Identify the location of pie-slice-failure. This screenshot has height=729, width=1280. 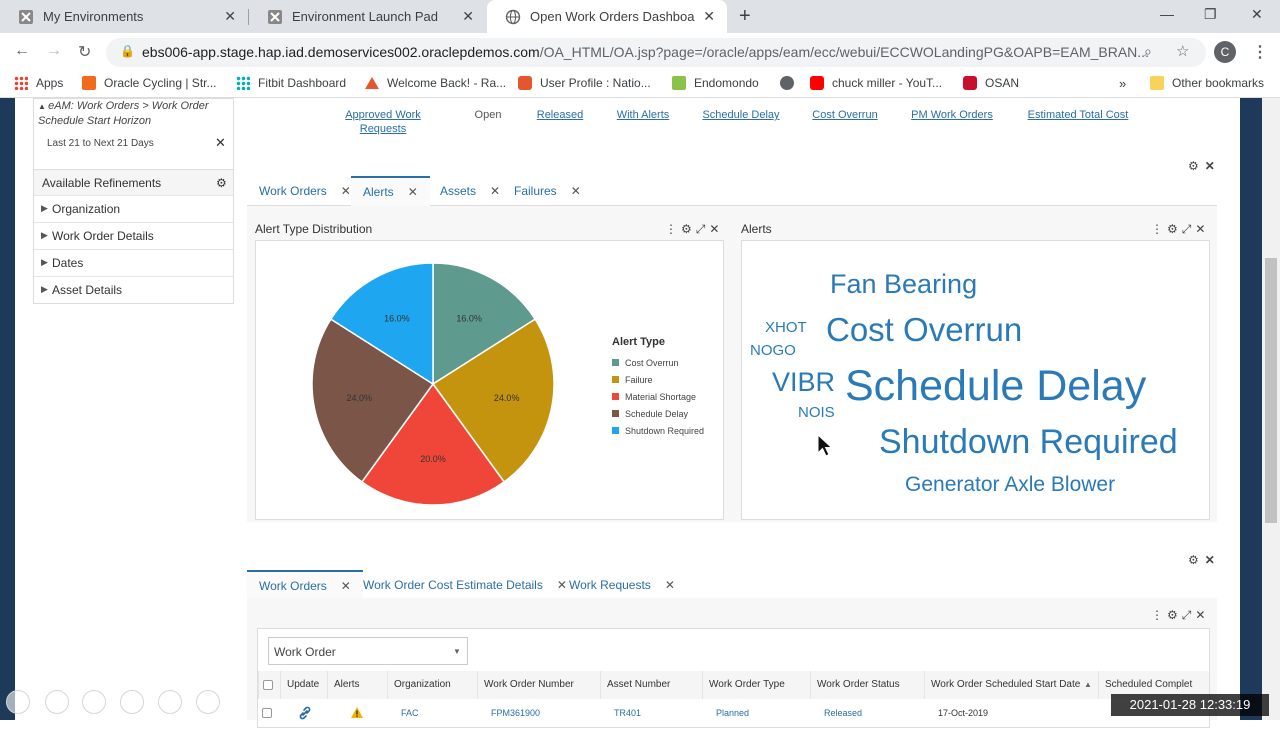
(493, 400).